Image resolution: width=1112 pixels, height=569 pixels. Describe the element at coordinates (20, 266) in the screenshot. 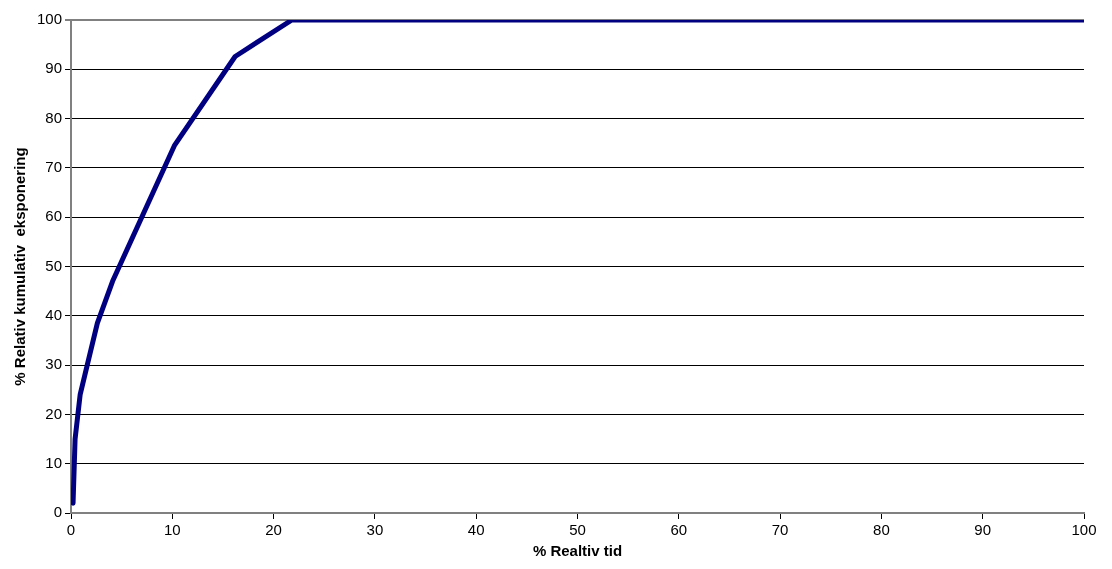

I see `y-axis-title: % Relativ kumulativ eksponering` at that location.